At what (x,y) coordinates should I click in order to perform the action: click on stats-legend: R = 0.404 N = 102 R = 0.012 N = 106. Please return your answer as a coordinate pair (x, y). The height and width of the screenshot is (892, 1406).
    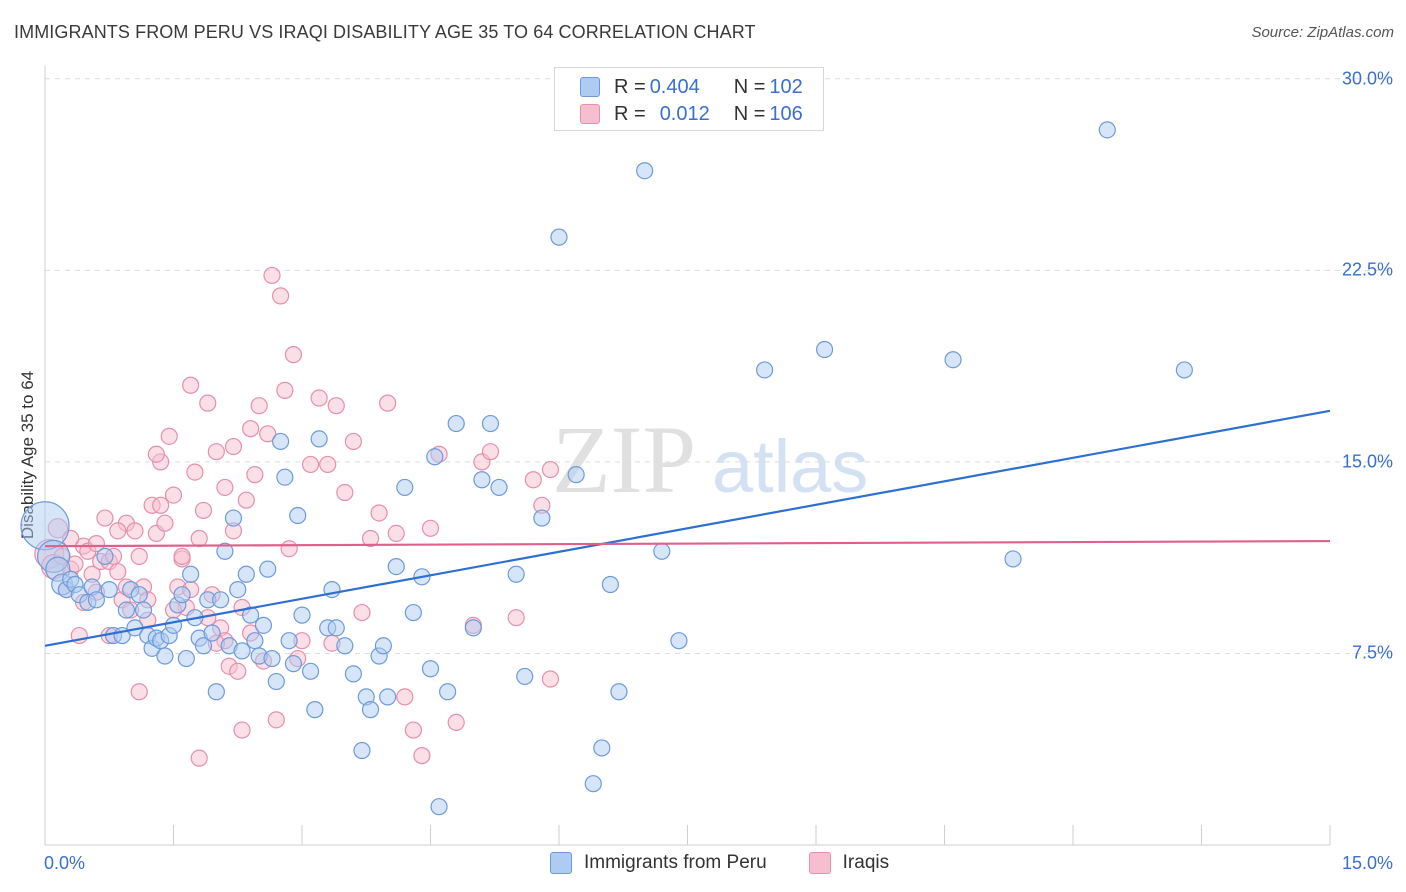
    Looking at the image, I should click on (689, 99).